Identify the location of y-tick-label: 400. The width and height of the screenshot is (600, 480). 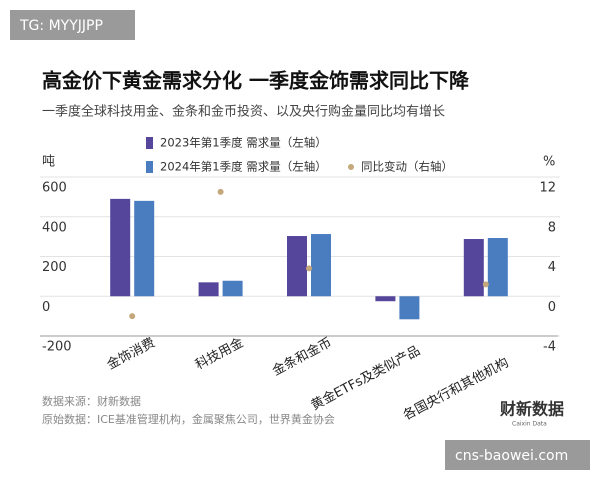
(54, 227).